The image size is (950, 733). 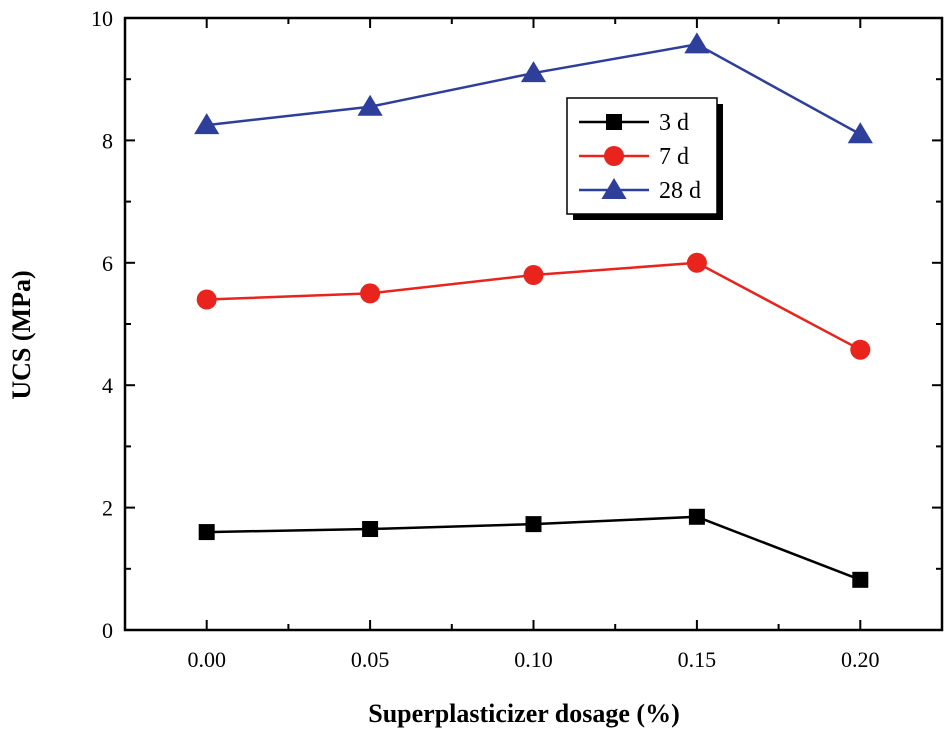 What do you see at coordinates (107, 263) in the screenshot?
I see `y-tick-label: 6` at bounding box center [107, 263].